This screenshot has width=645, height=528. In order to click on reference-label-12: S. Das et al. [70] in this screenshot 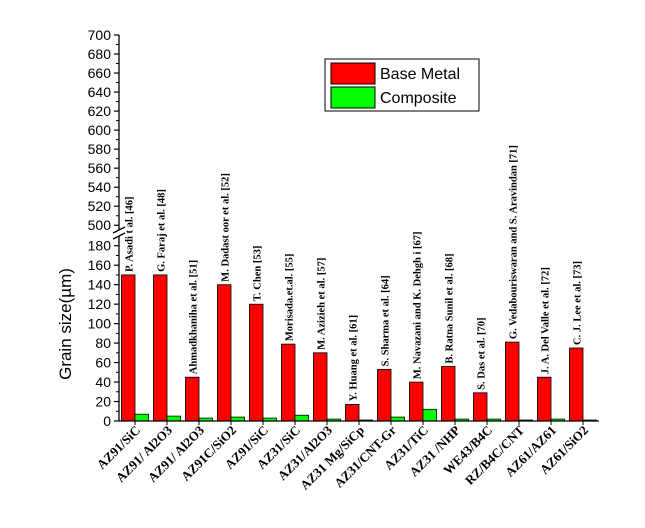, I will do `click(481, 353)`.